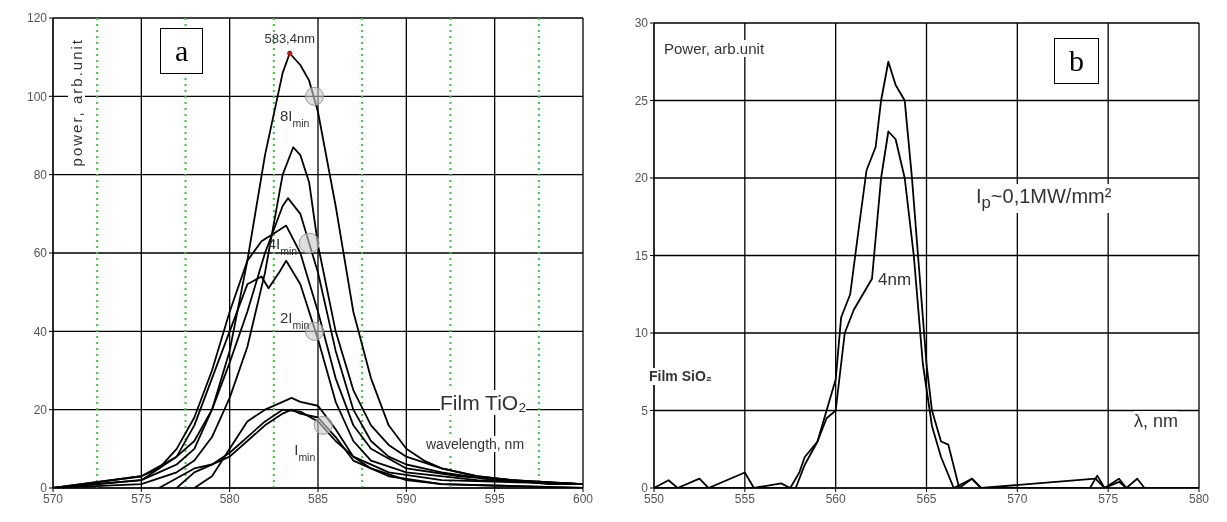 The height and width of the screenshot is (522, 1227). What do you see at coordinates (37, 18) in the screenshot?
I see `y-tick-label: 120` at bounding box center [37, 18].